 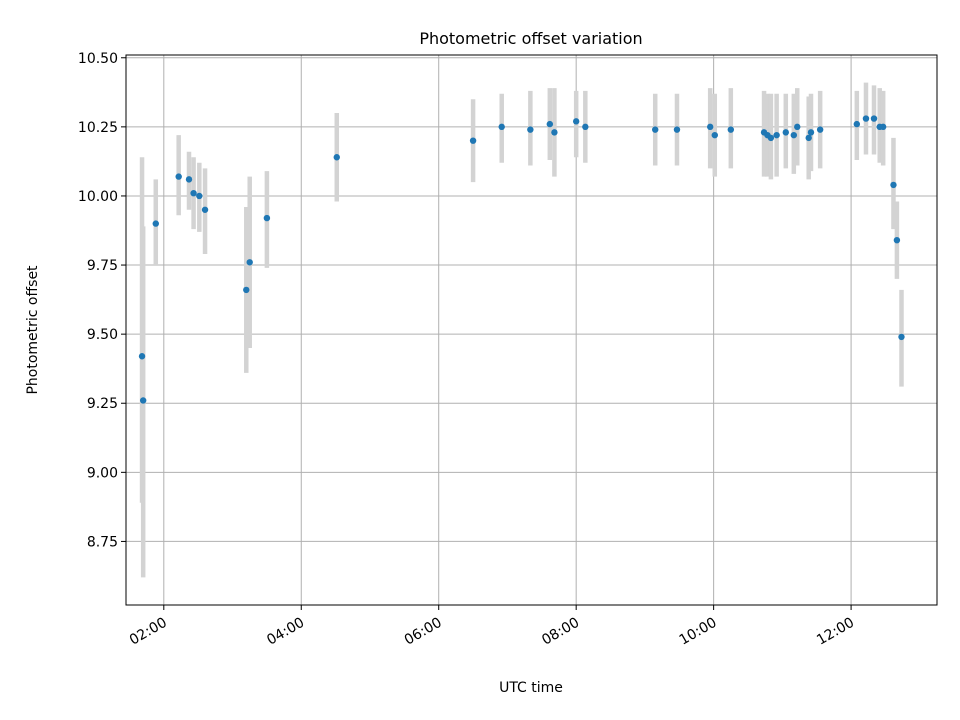 What do you see at coordinates (98, 128) in the screenshot?
I see `y-tick-label: 10.25` at bounding box center [98, 128].